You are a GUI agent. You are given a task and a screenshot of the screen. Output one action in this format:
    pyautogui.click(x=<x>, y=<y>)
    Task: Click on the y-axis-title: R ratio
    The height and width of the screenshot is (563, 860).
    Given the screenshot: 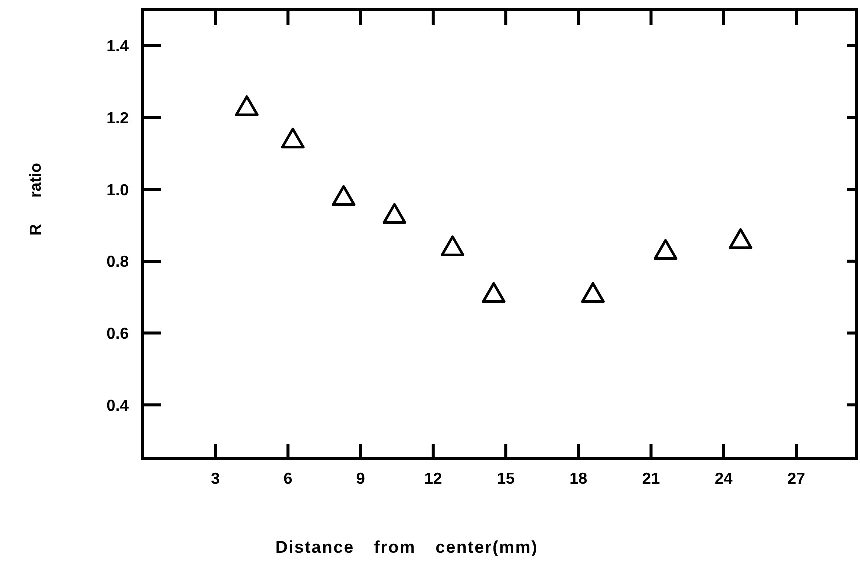 What is the action you would take?
    pyautogui.click(x=36, y=199)
    